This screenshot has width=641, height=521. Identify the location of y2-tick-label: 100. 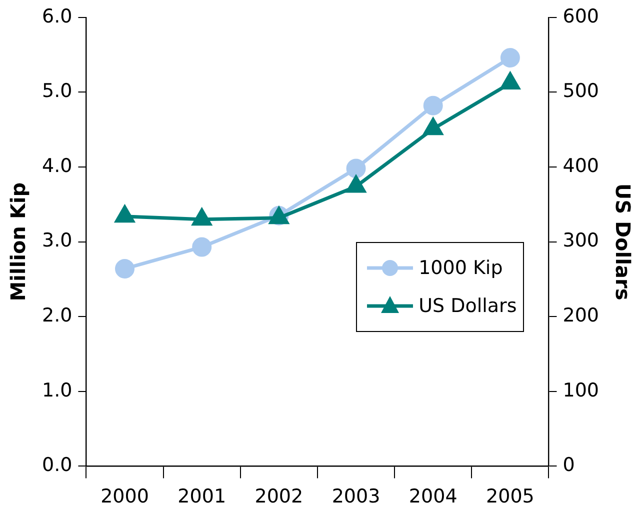
(580, 390).